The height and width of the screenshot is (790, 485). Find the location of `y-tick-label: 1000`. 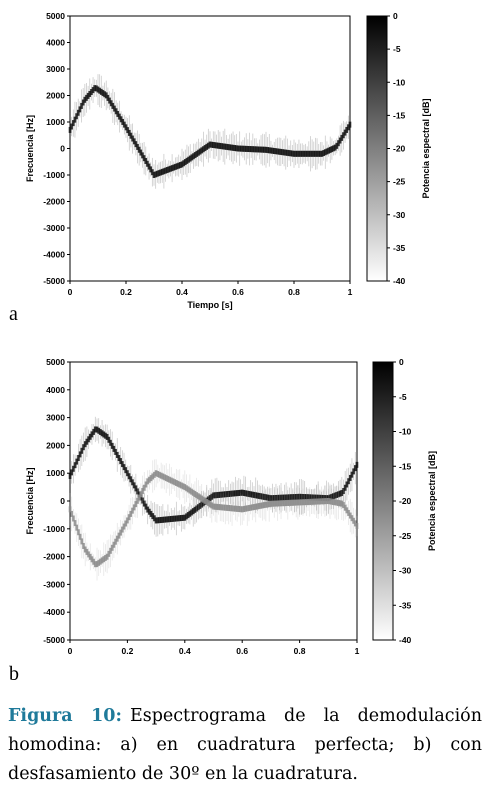

y-tick-label: 1000 is located at coordinates (55, 473).